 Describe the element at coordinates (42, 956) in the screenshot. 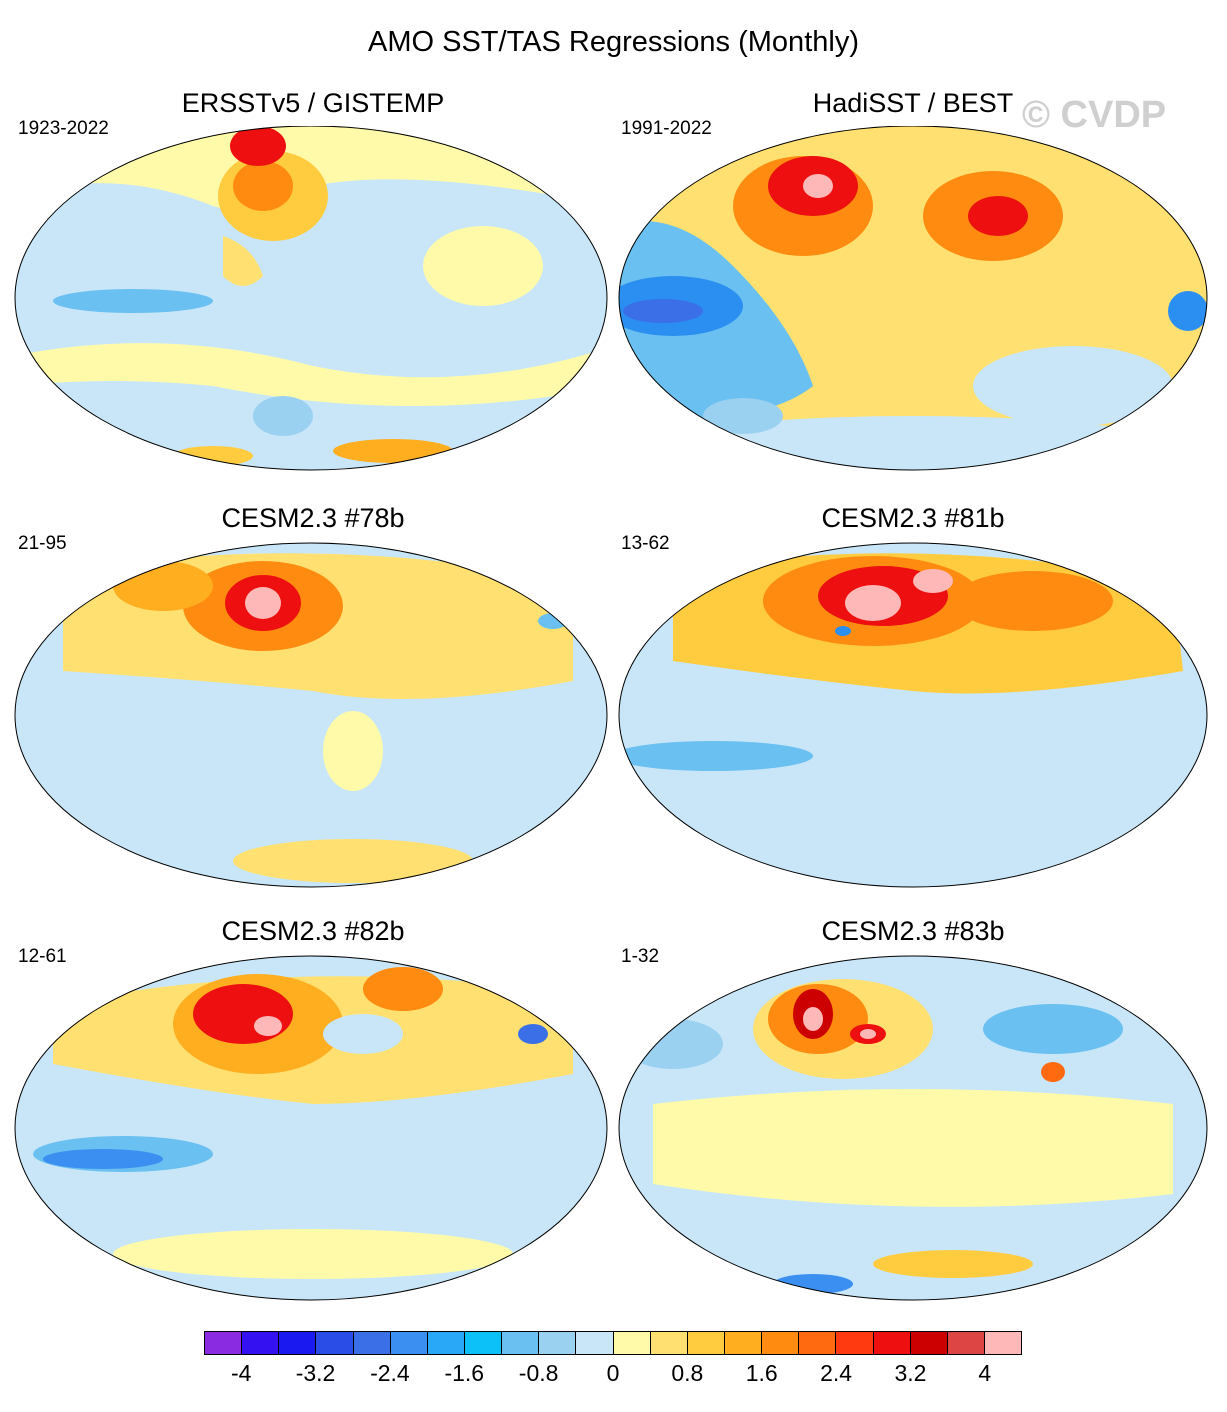

I see `panel-period: 12-61` at that location.